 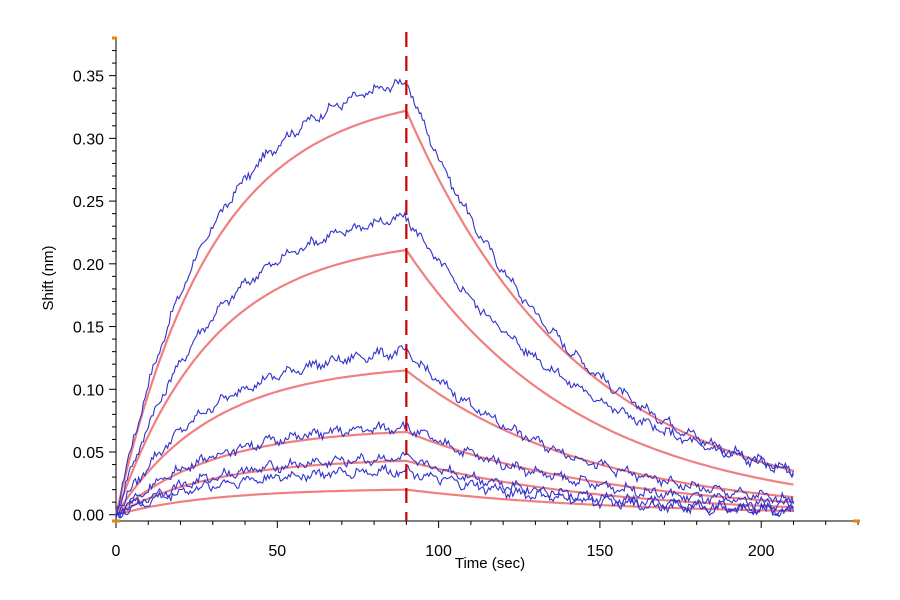 What do you see at coordinates (88, 328) in the screenshot?
I see `y-tick-label: 0.15` at bounding box center [88, 328].